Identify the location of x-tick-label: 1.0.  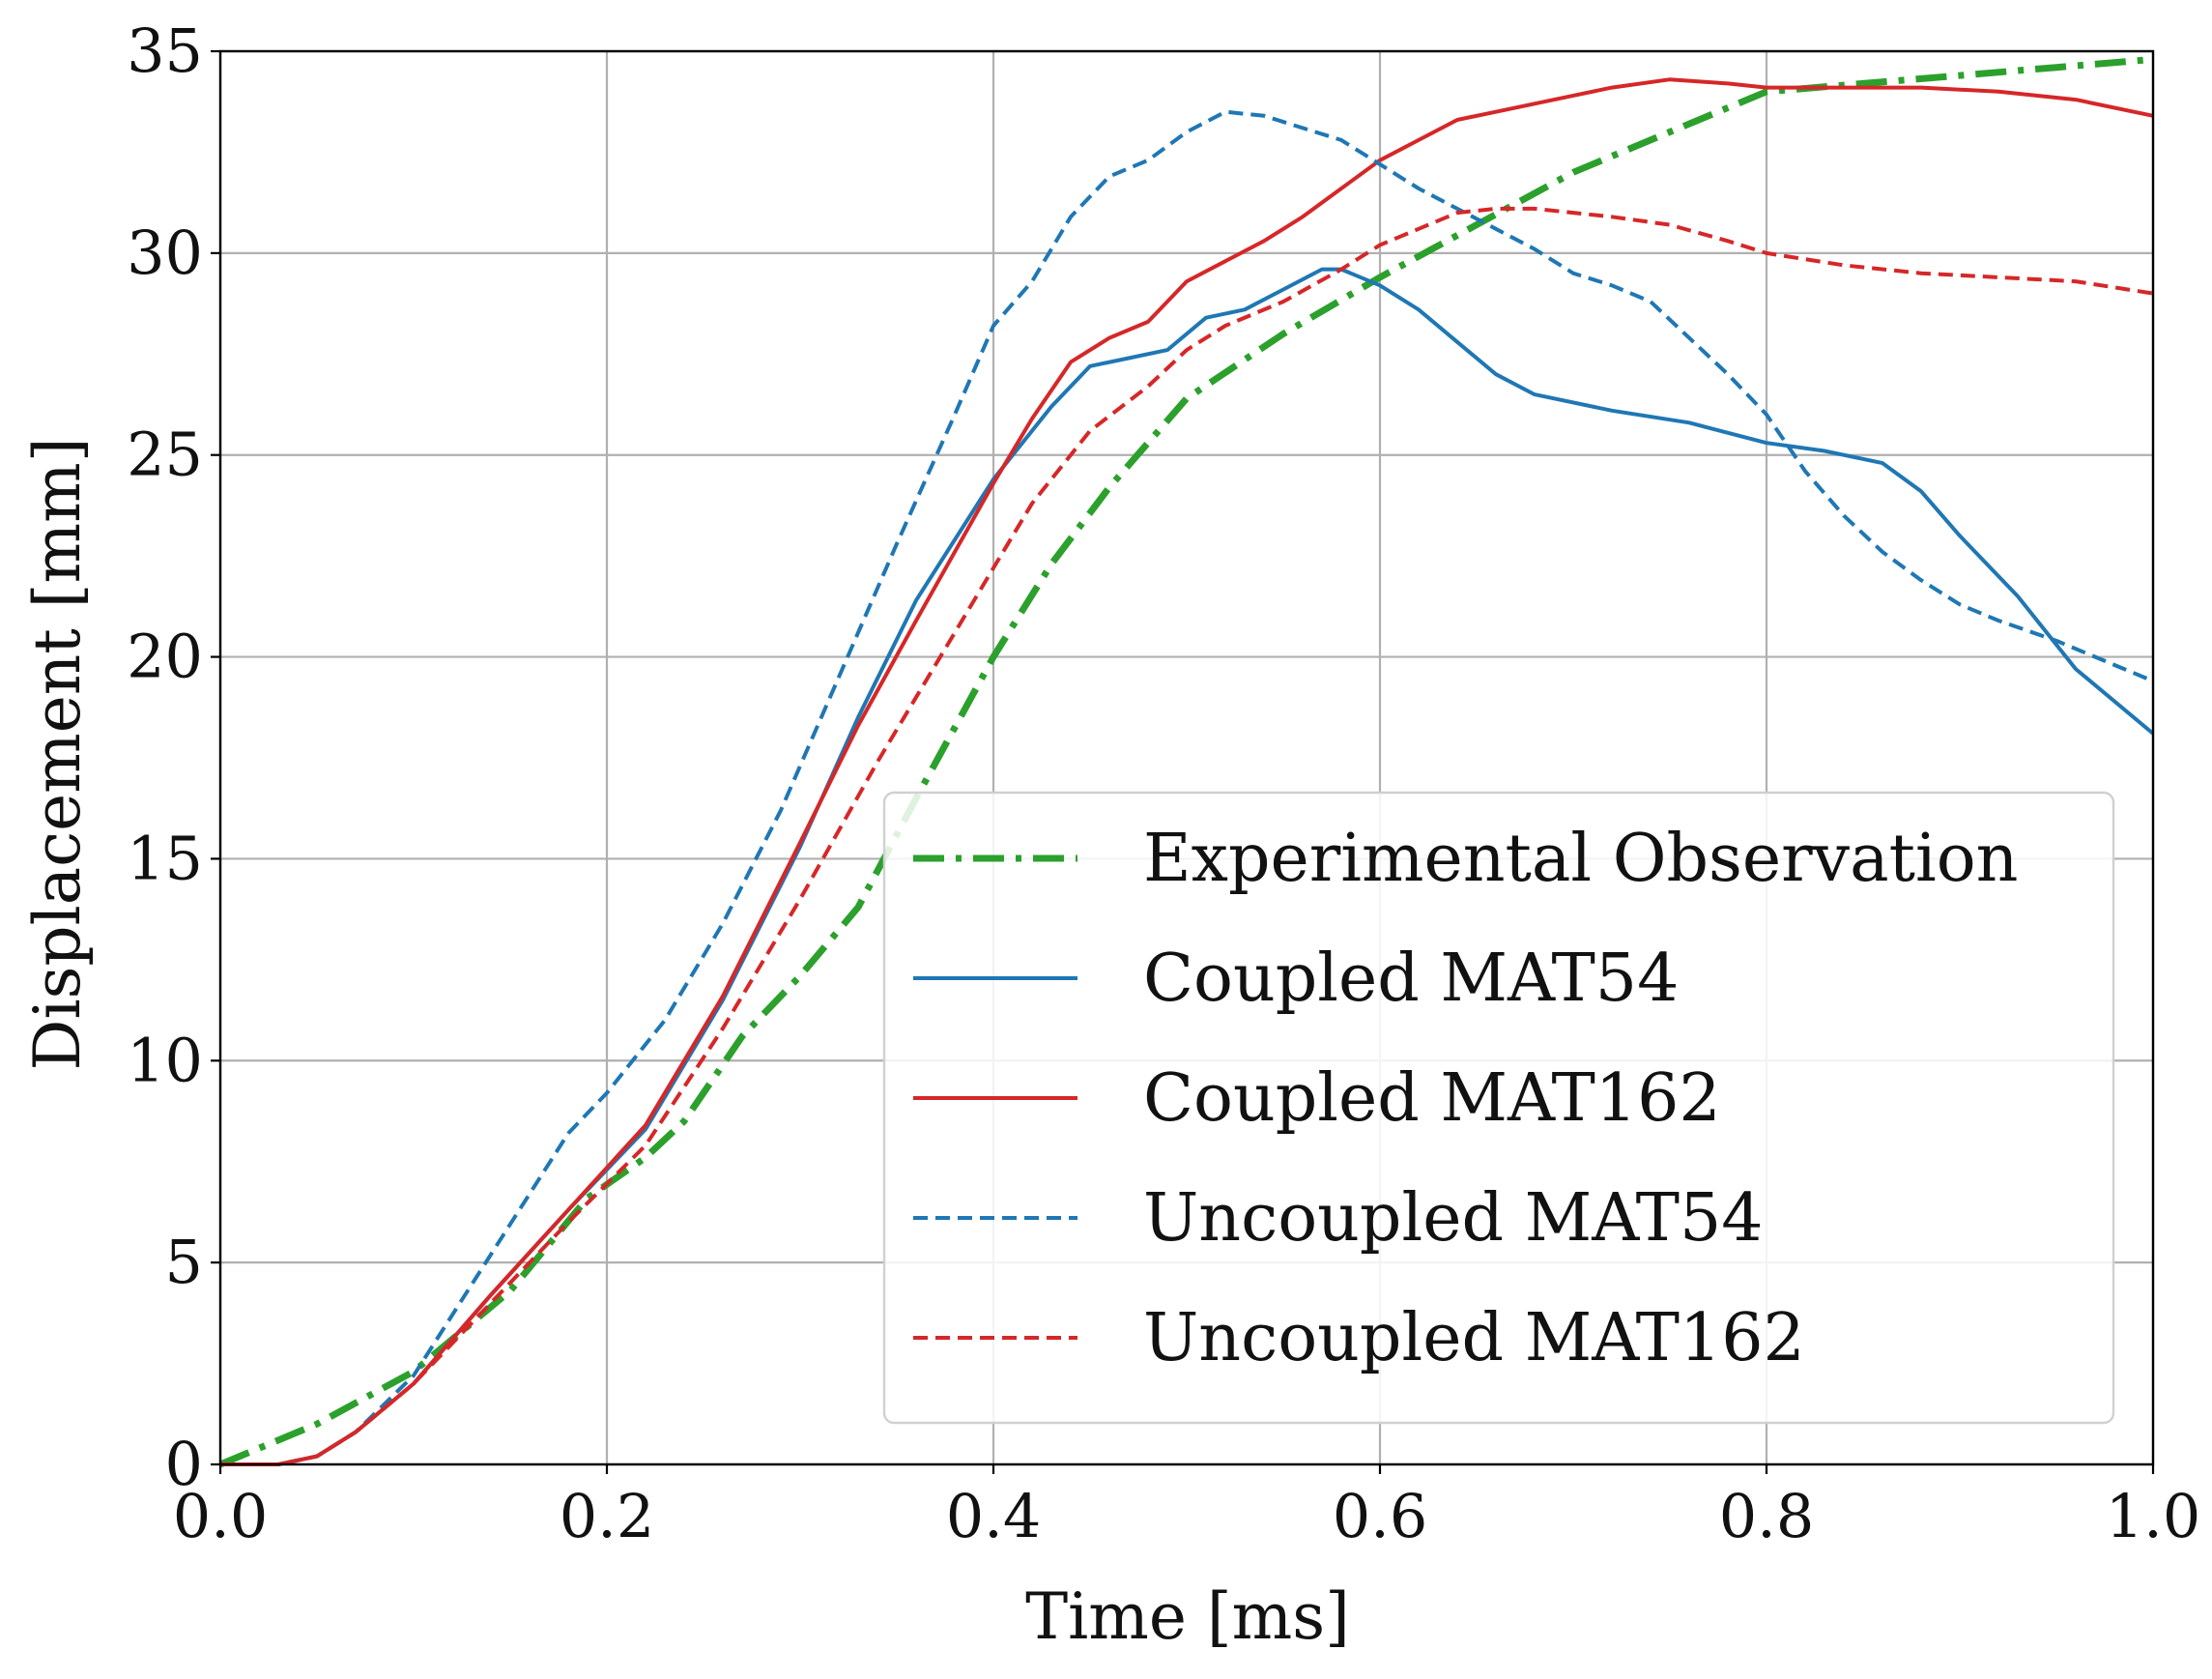
(2153, 1516).